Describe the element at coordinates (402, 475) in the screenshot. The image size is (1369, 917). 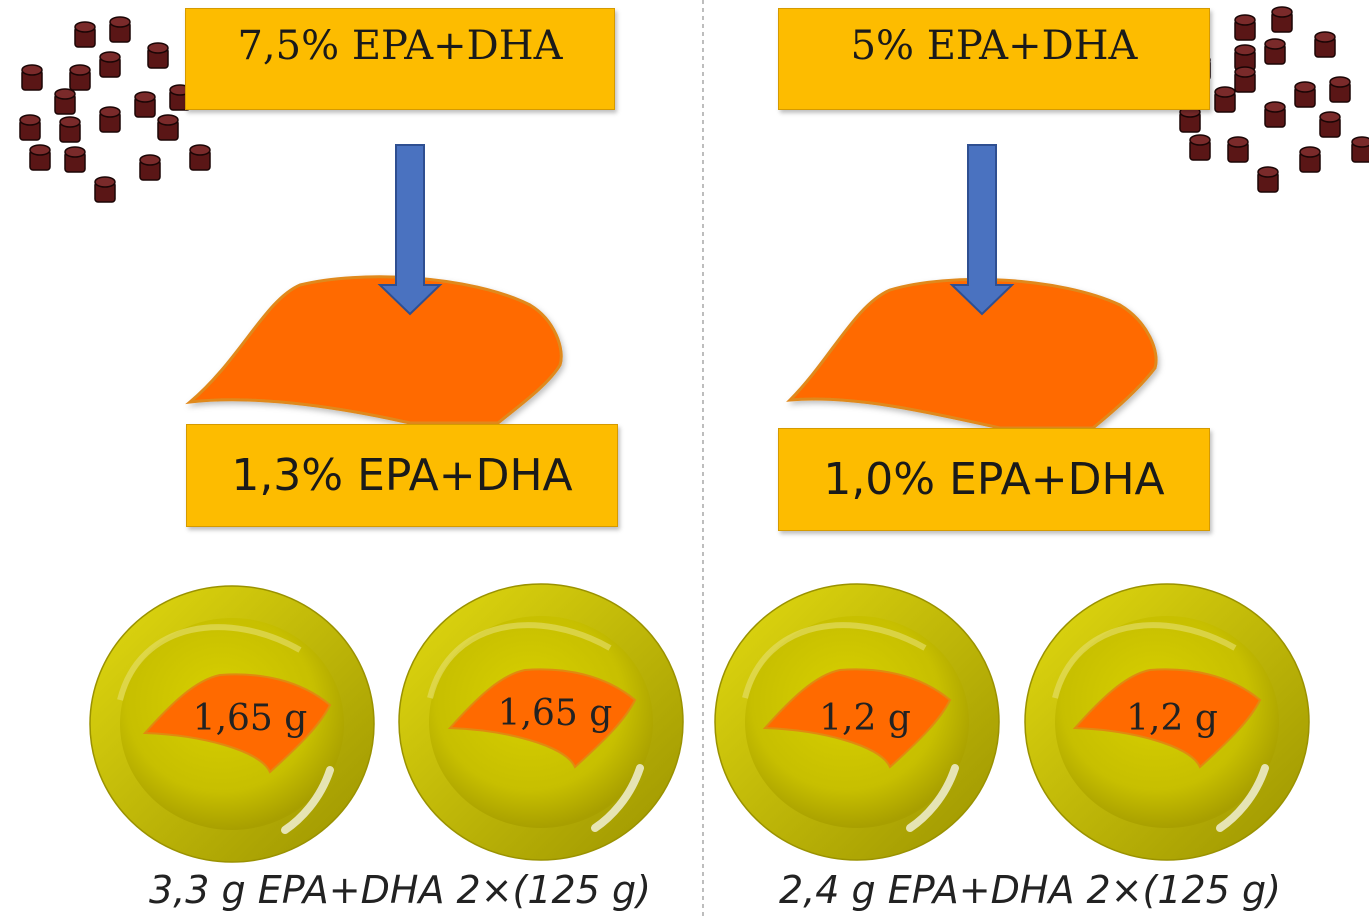
I see `fillet-concentration-left: 1,3% EPA+DHA` at that location.